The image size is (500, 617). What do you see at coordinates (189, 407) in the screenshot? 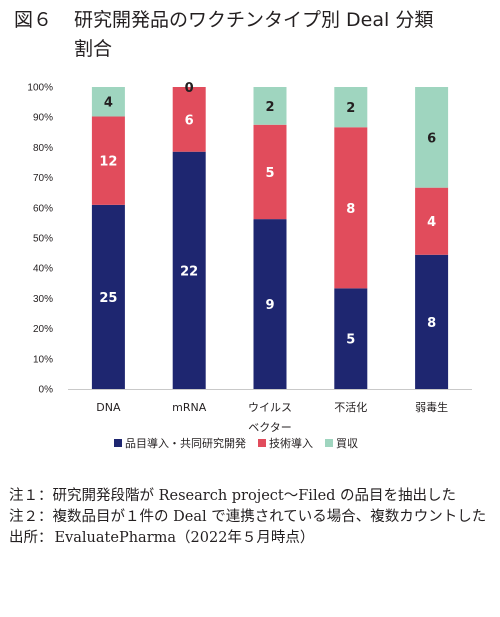
I see `x-category-label: mRNA` at bounding box center [189, 407].